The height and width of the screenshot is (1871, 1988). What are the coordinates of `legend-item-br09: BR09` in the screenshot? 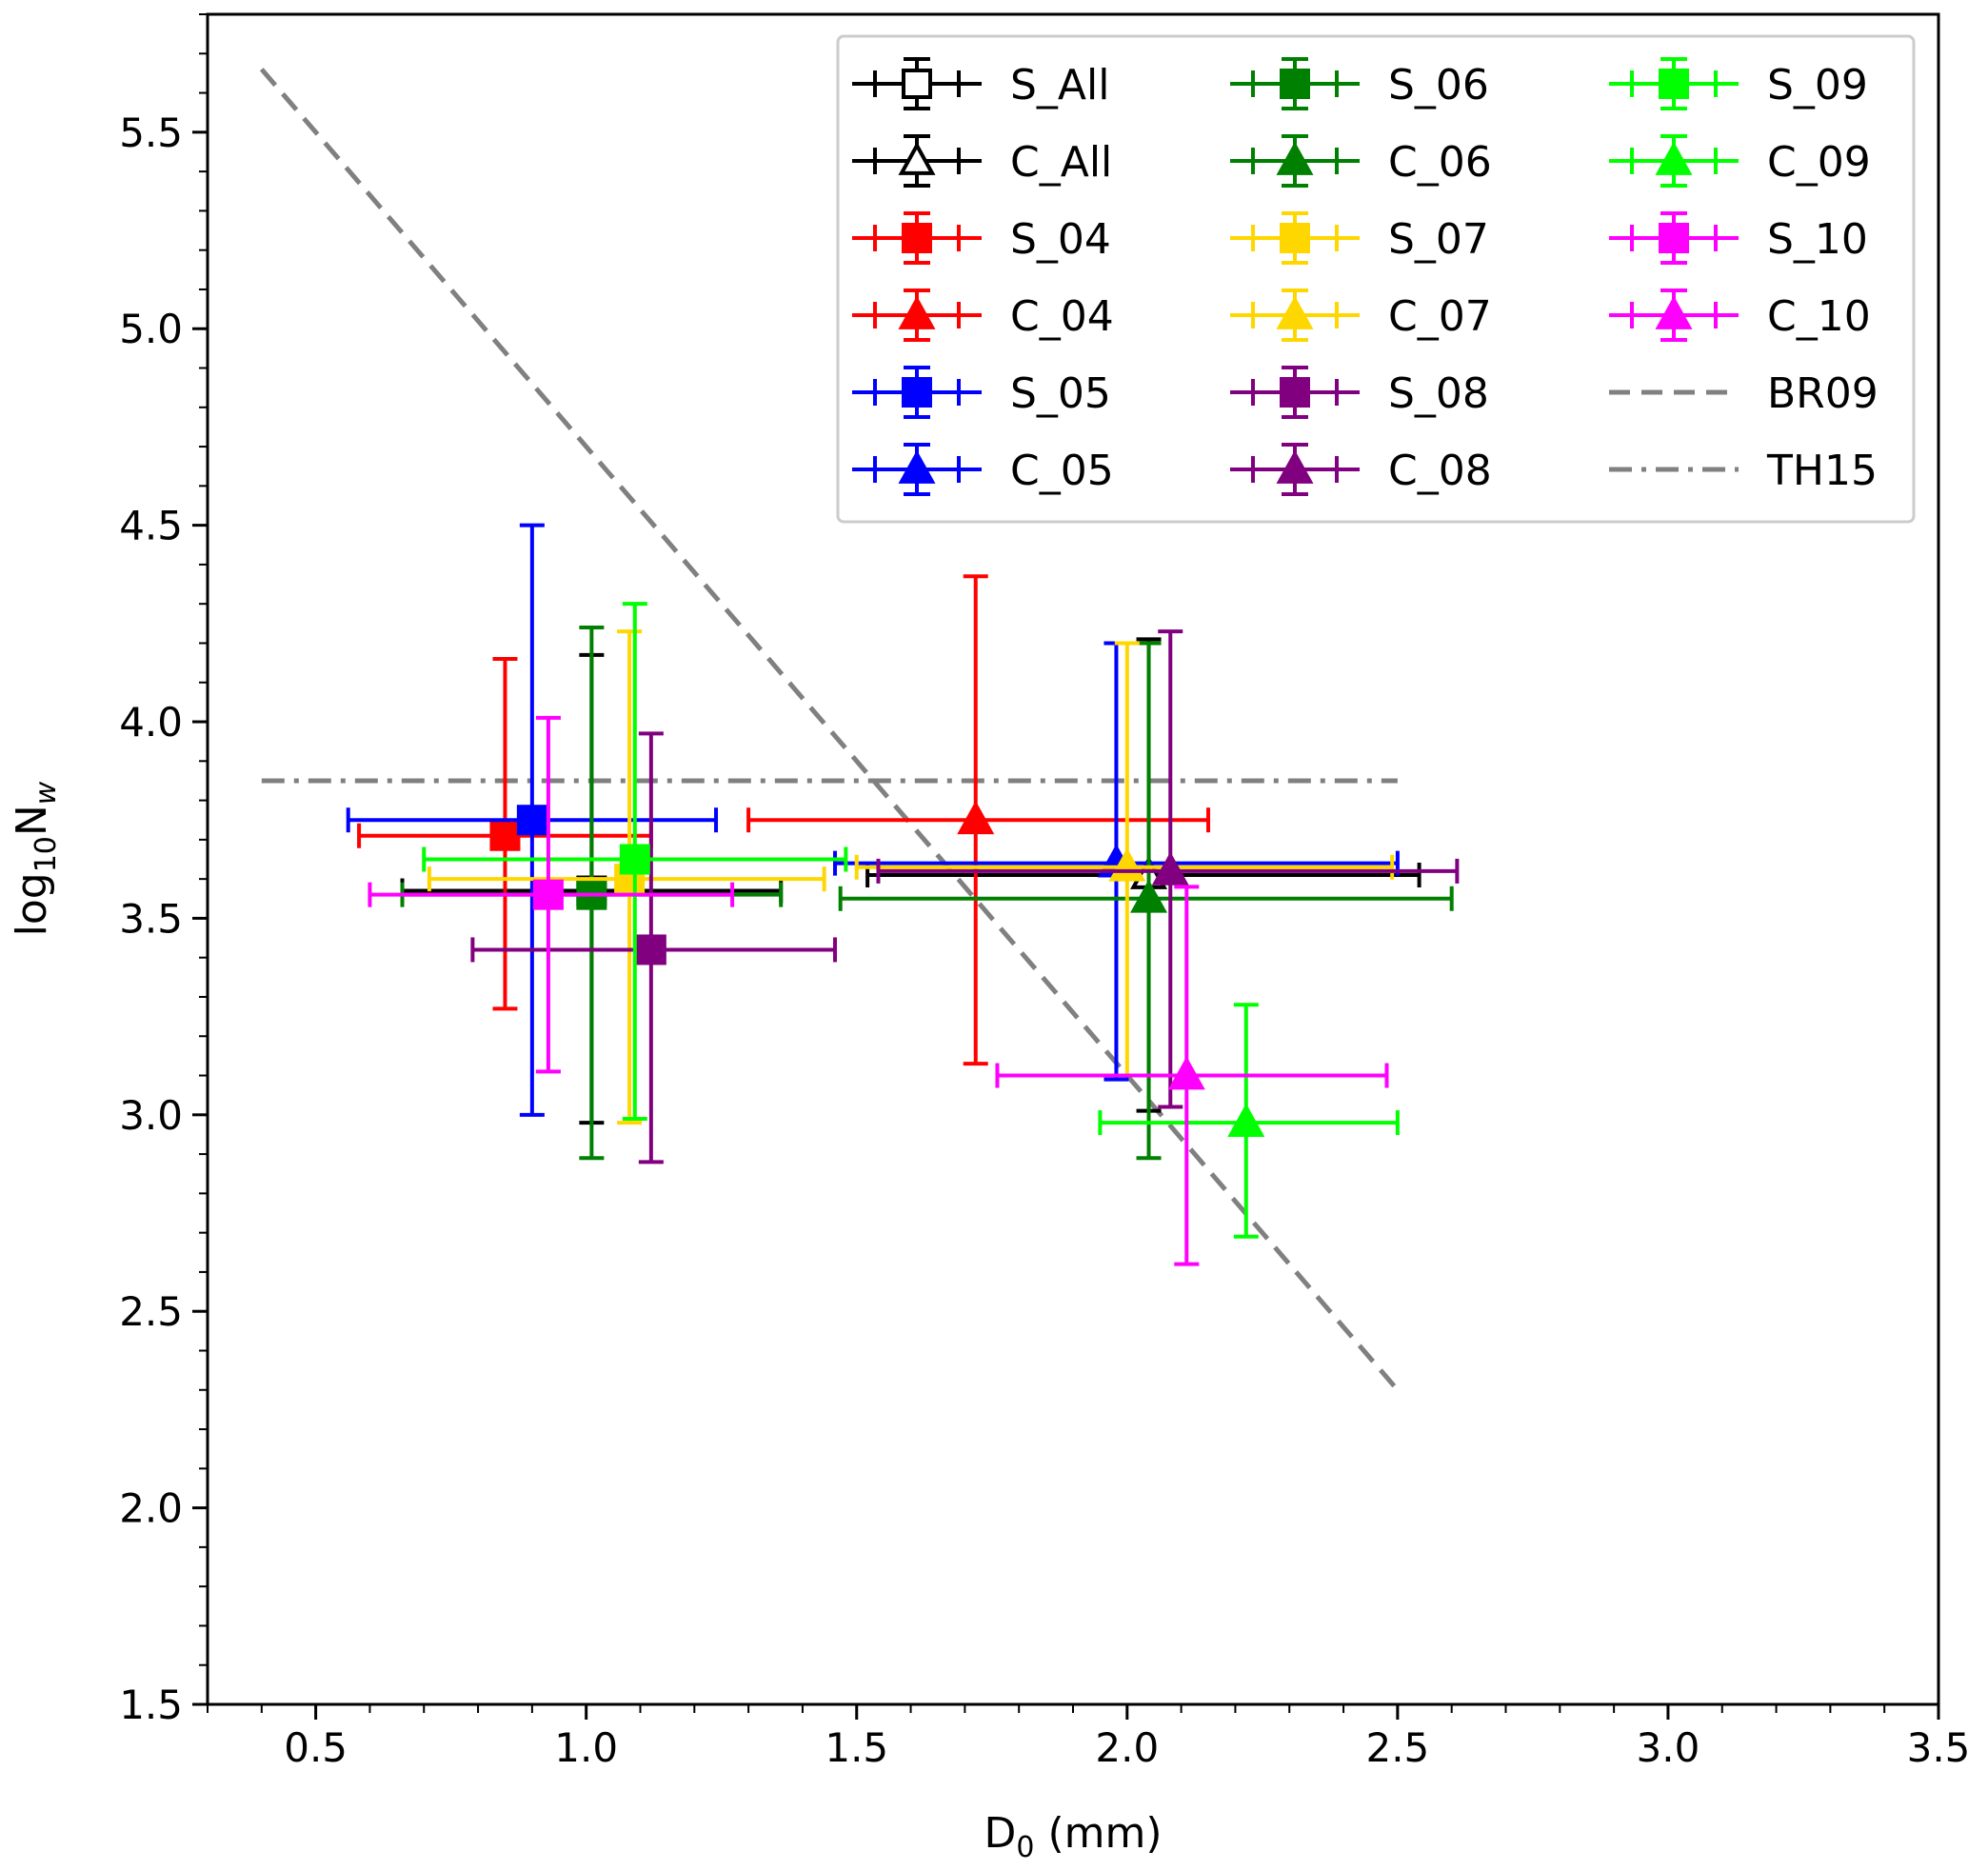 It's located at (1744, 393).